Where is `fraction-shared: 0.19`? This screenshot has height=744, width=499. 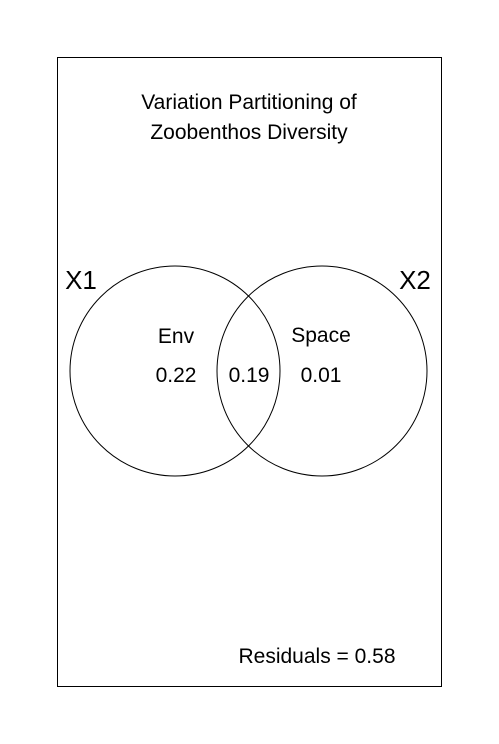 fraction-shared: 0.19 is located at coordinates (249, 375).